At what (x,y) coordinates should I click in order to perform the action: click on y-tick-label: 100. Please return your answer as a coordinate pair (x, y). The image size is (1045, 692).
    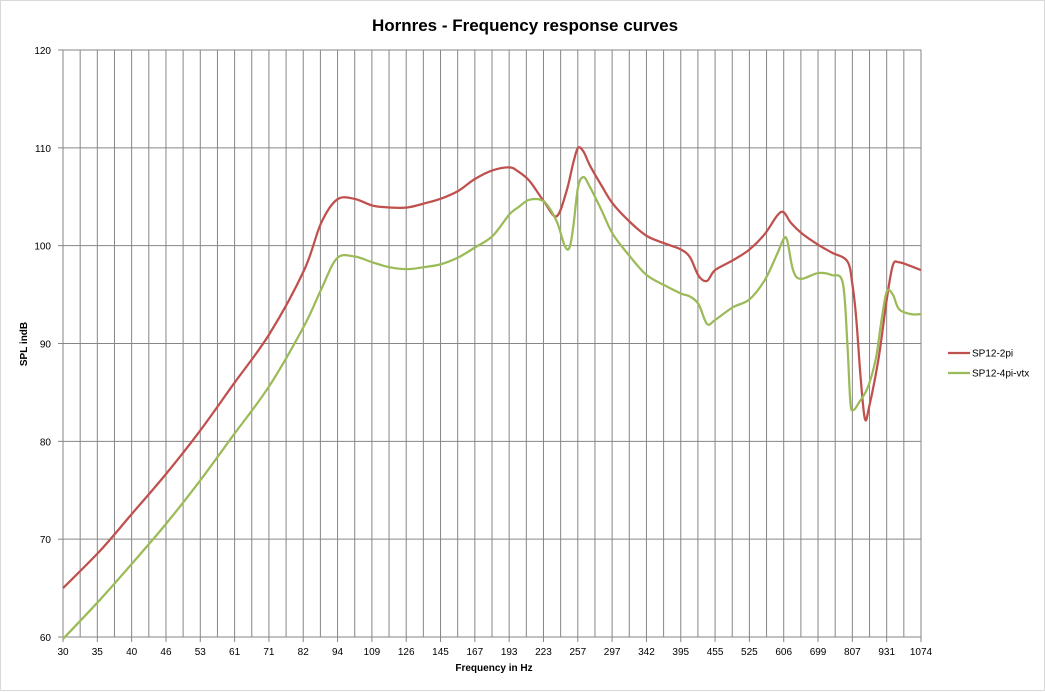
    Looking at the image, I should click on (42, 247).